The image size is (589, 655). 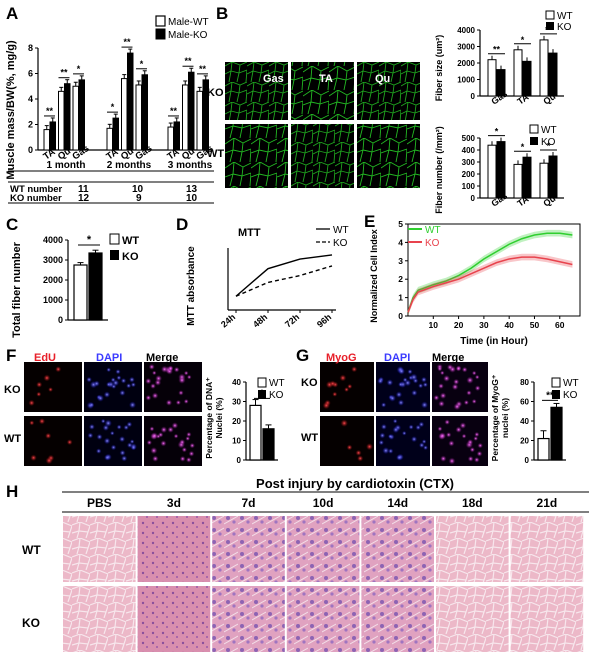 I want to click on table-row-label-ko: KO number, so click(x=36, y=198).